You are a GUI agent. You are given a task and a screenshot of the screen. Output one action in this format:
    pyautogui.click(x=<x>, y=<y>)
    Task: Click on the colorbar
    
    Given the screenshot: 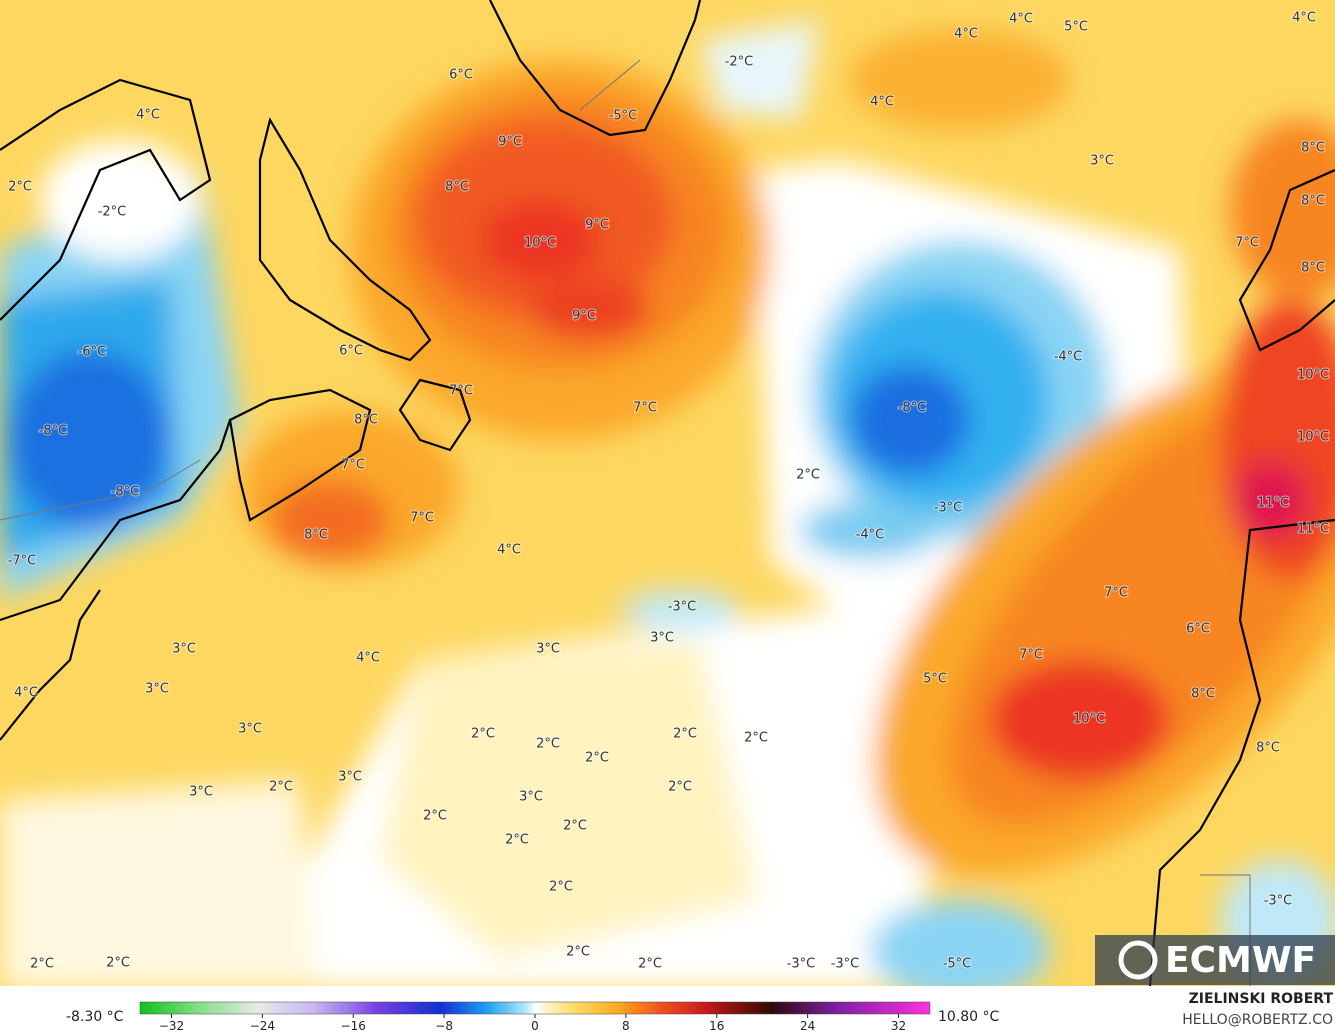 What is the action you would take?
    pyautogui.click(x=535, y=1008)
    